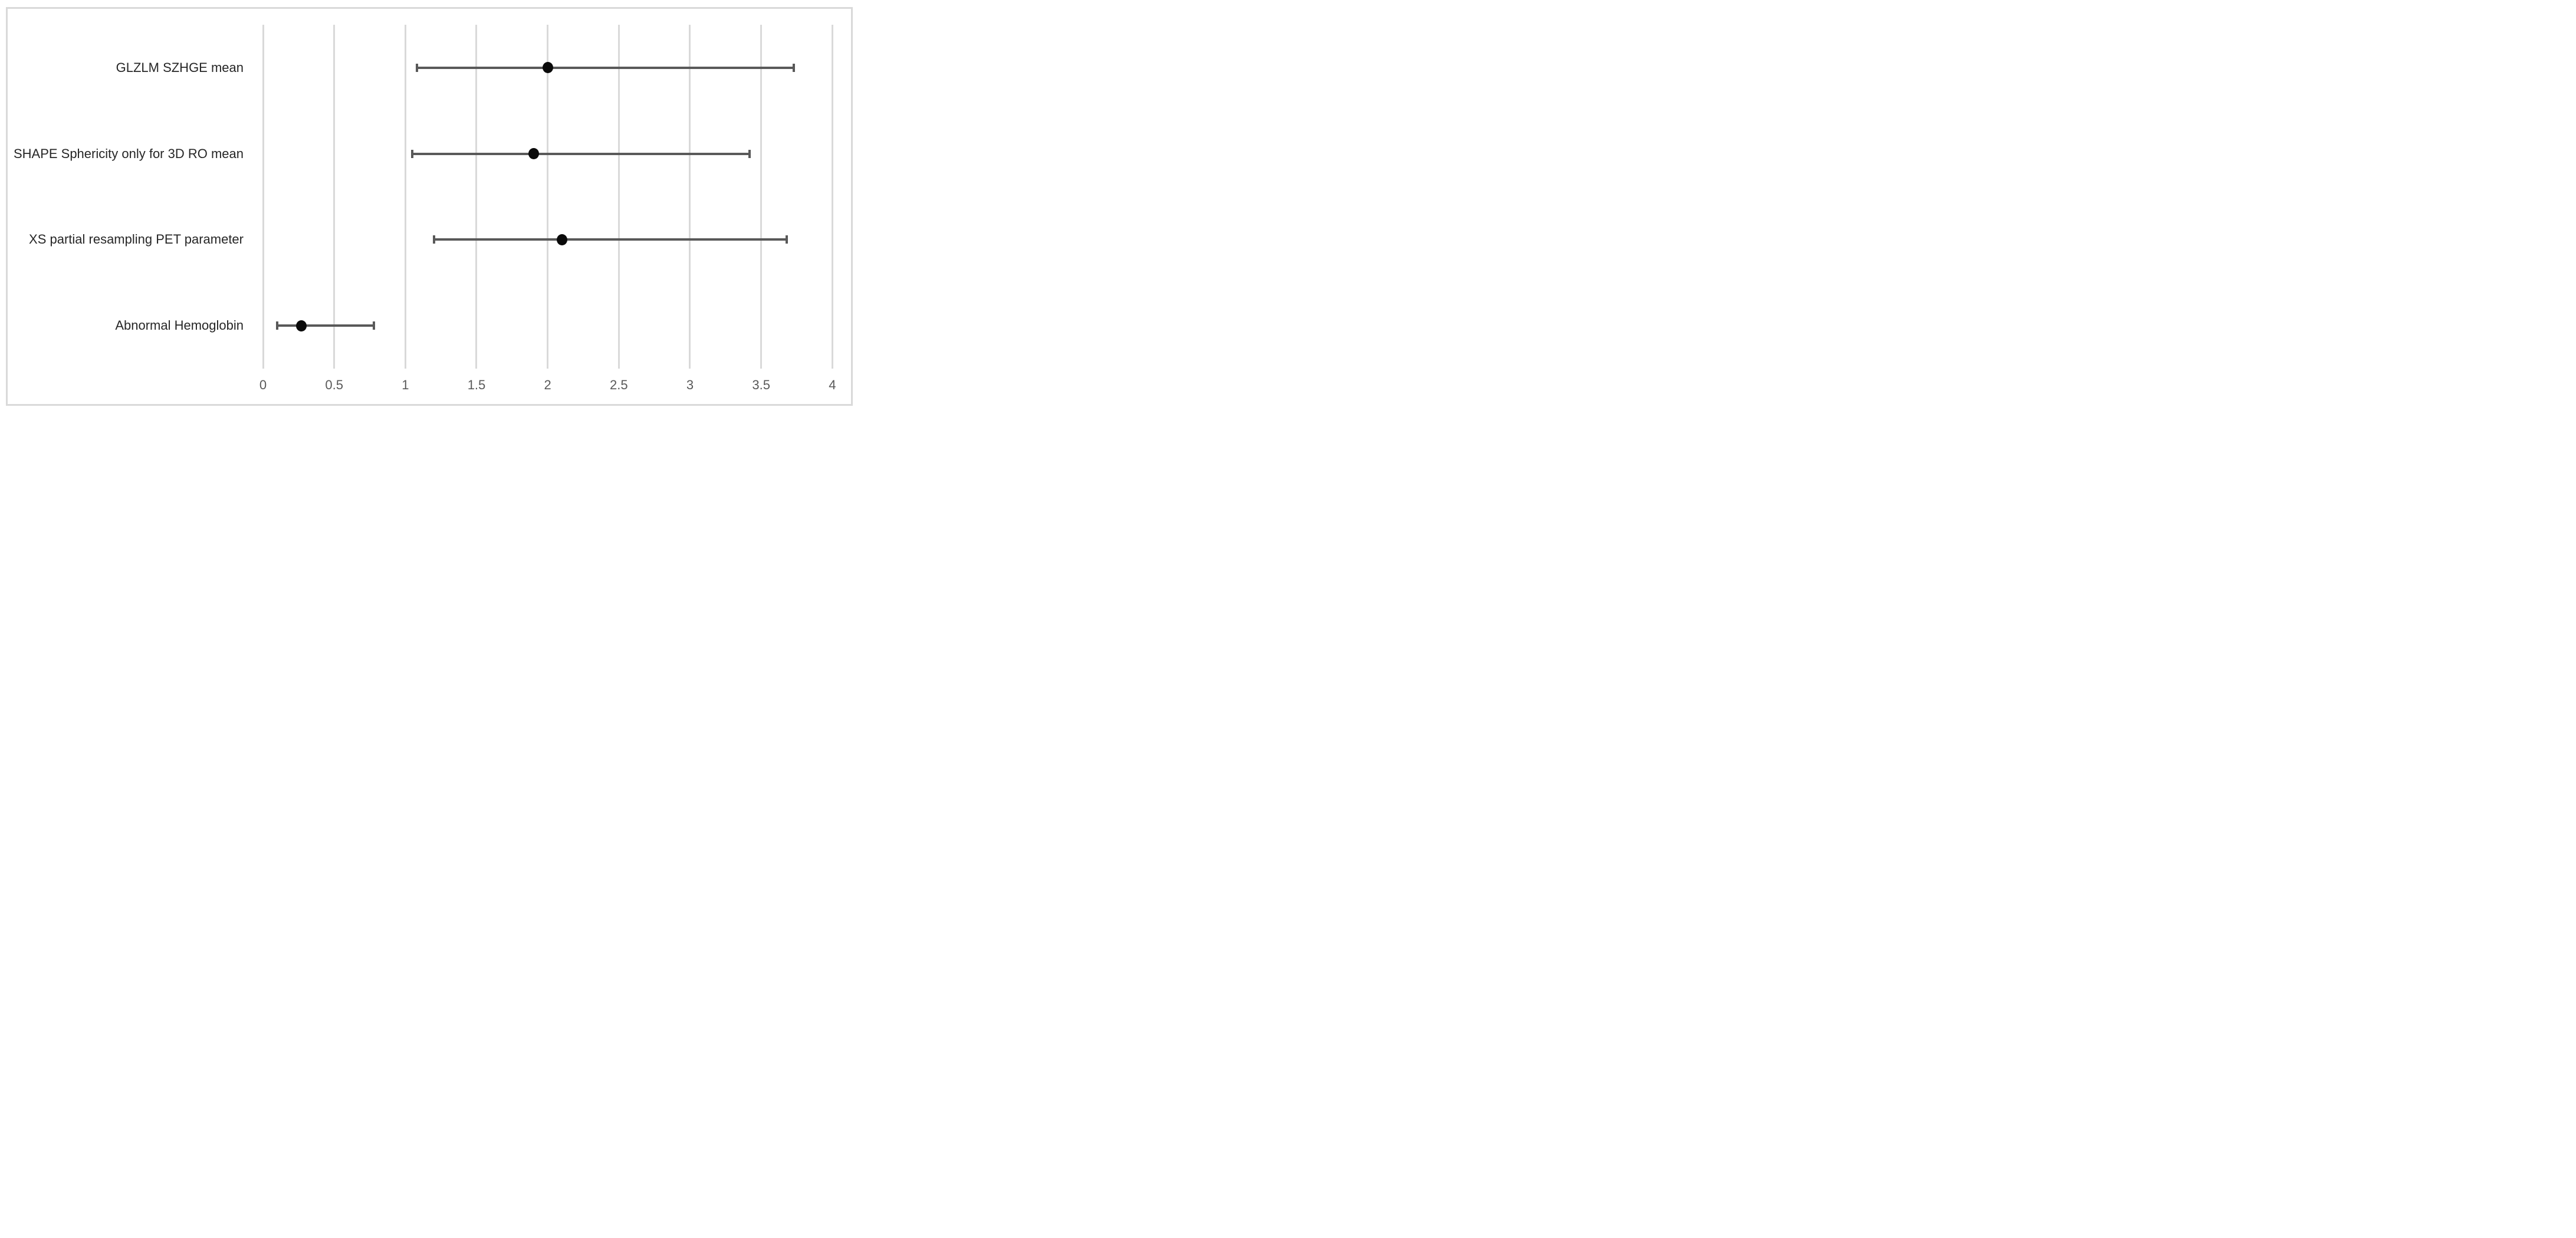  I want to click on x-tick-label: 1, so click(405, 384).